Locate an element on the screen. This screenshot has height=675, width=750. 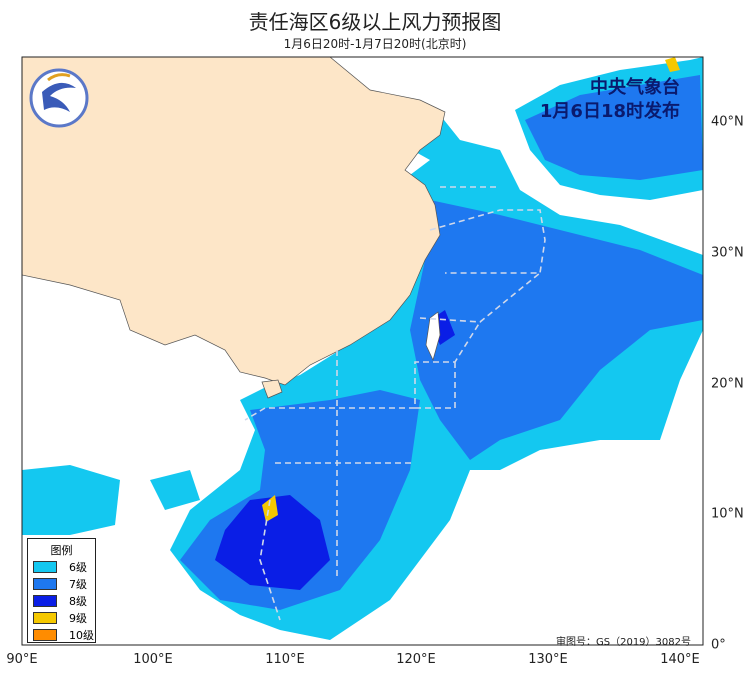
legend-item: 8级 is located at coordinates (64, 600).